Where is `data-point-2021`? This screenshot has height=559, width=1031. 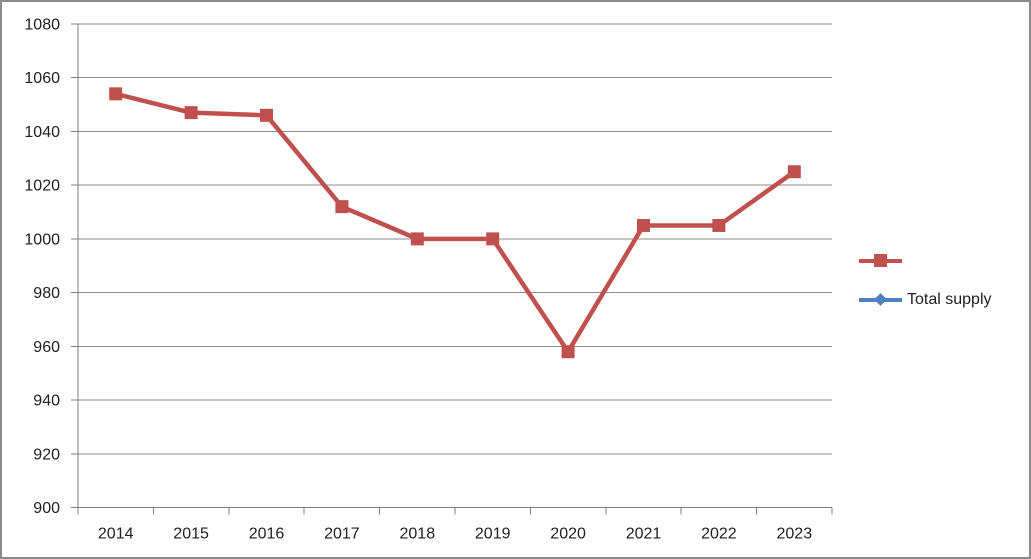
data-point-2021 is located at coordinates (643, 225).